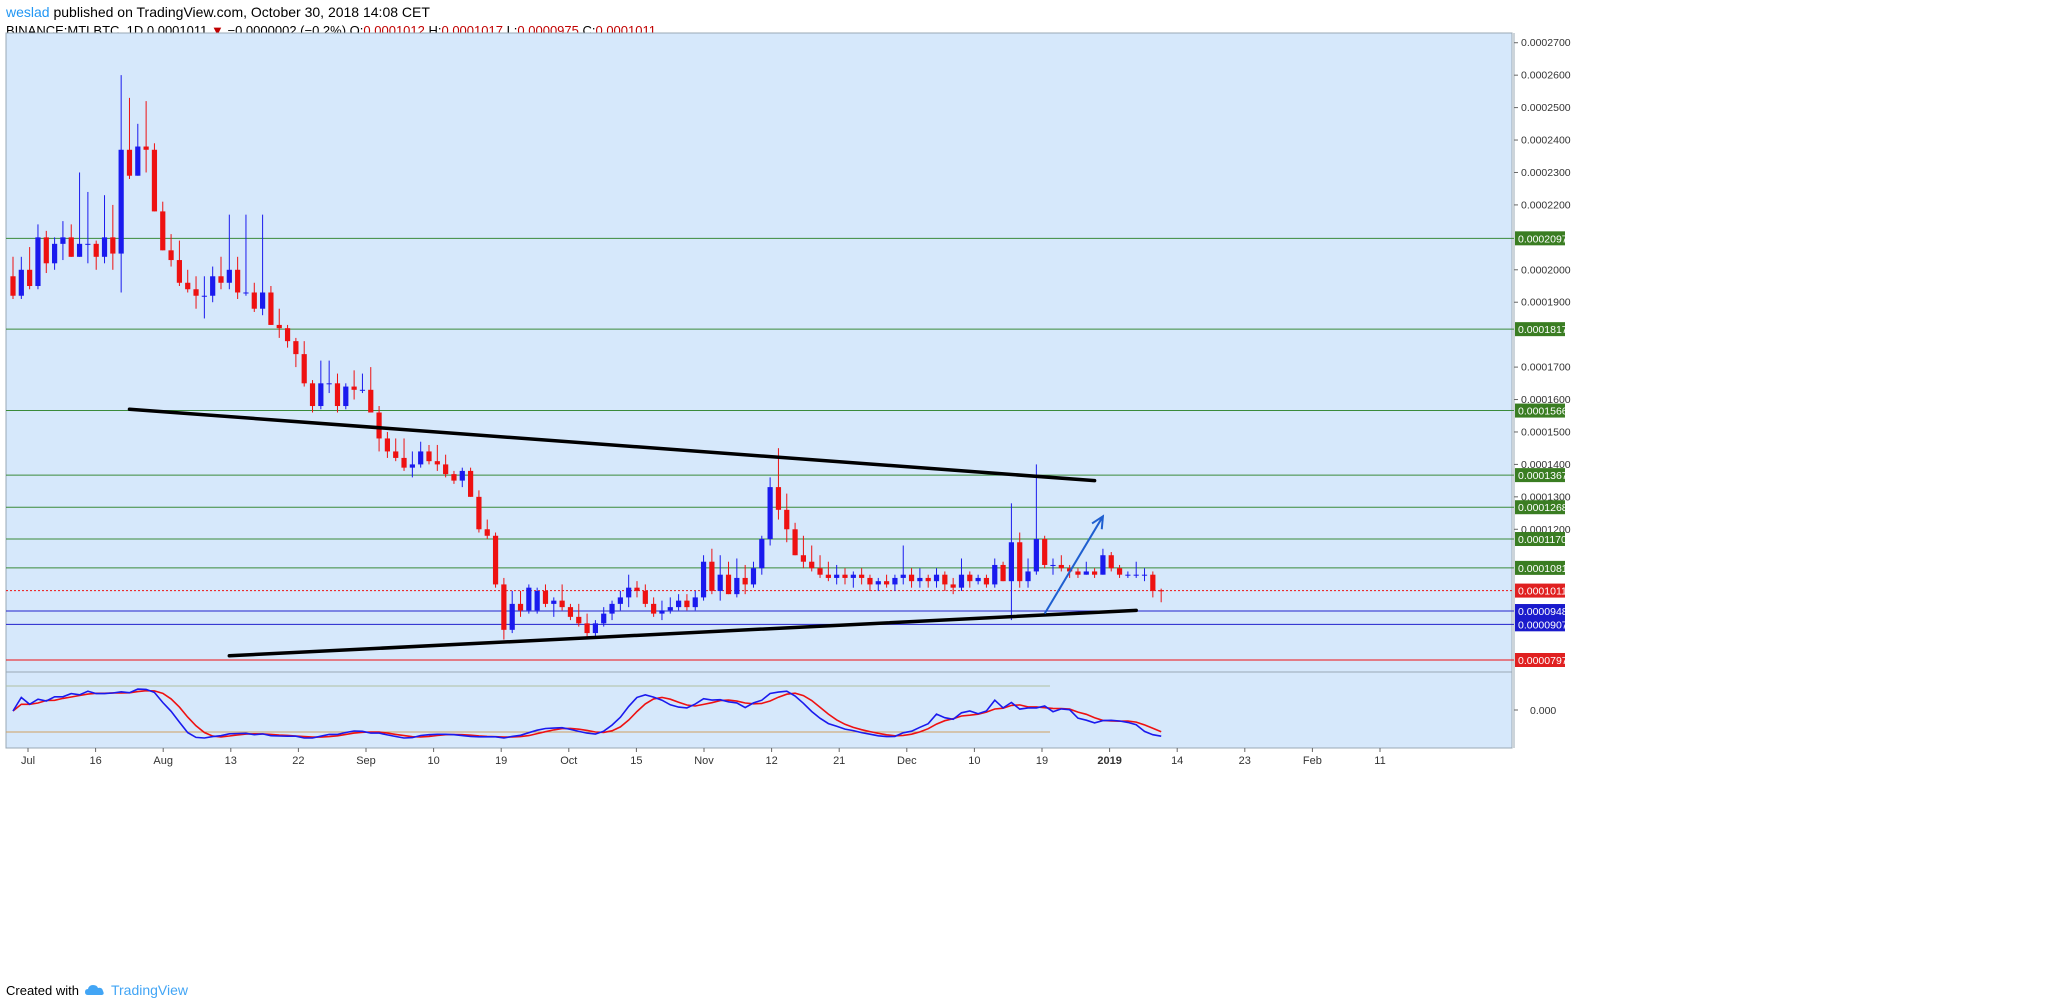 This screenshot has height=1008, width=2052. Describe the element at coordinates (97, 990) in the screenshot. I see `footer: Created with TradingView` at that location.